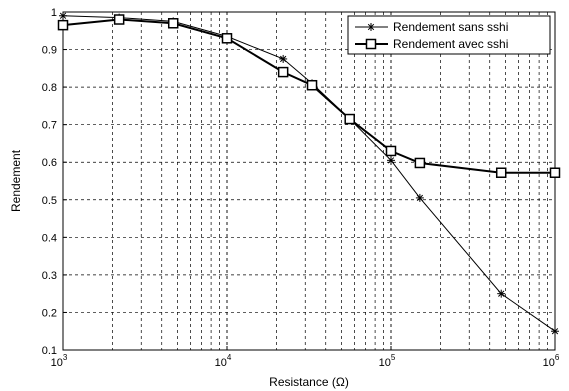 Image resolution: width=569 pixels, height=391 pixels. I want to click on y-tick-label: 1, so click(54, 13).